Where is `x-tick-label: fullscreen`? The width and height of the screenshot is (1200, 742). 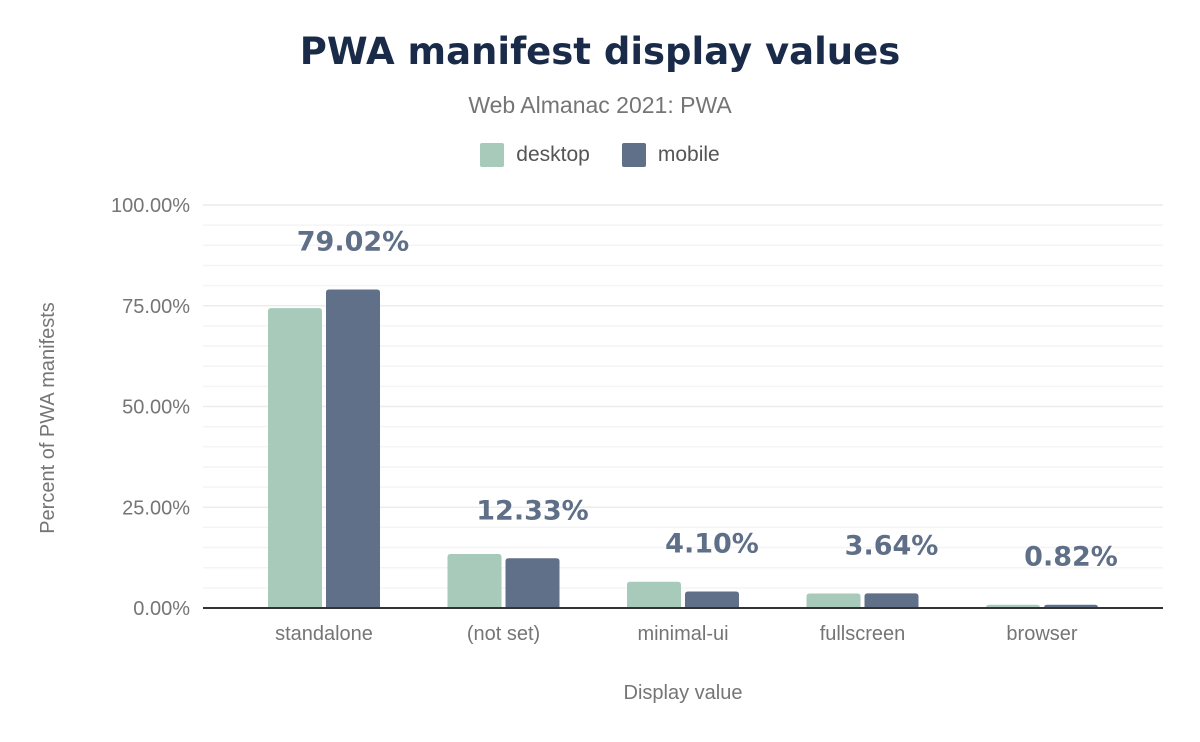 x-tick-label: fullscreen is located at coordinates (863, 634).